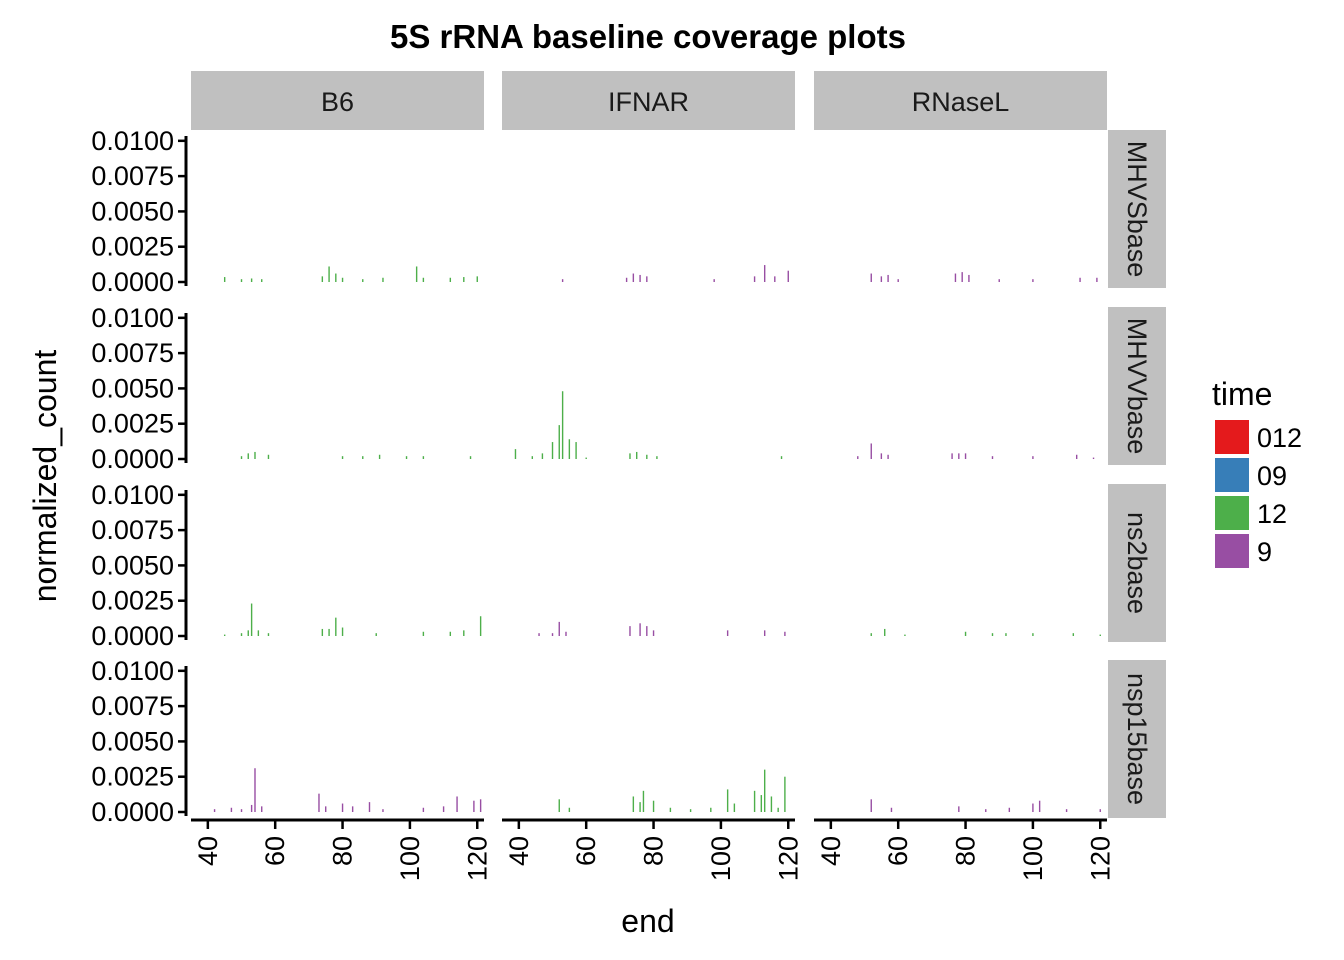  I want to click on row-strip-label: MHVVbase, so click(1137, 386).